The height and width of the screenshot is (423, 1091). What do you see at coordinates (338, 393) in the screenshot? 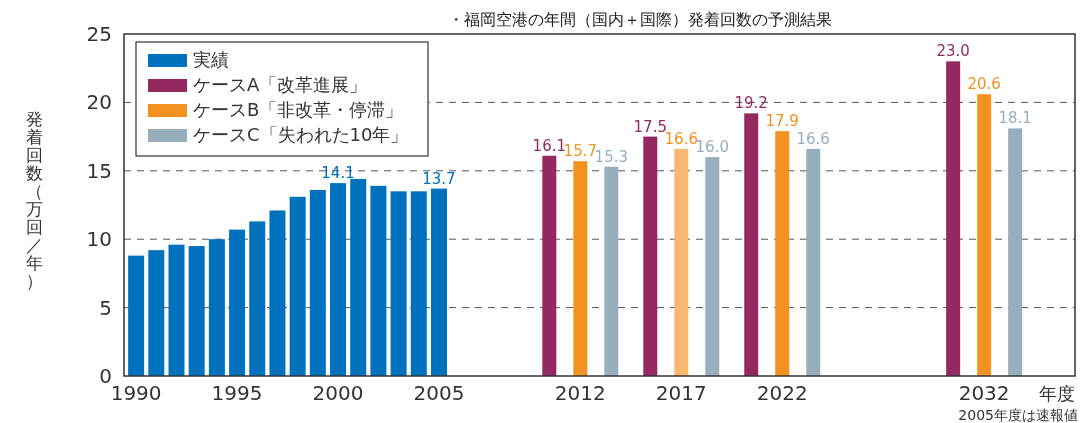
I see `x-tick-label: 2000` at bounding box center [338, 393].